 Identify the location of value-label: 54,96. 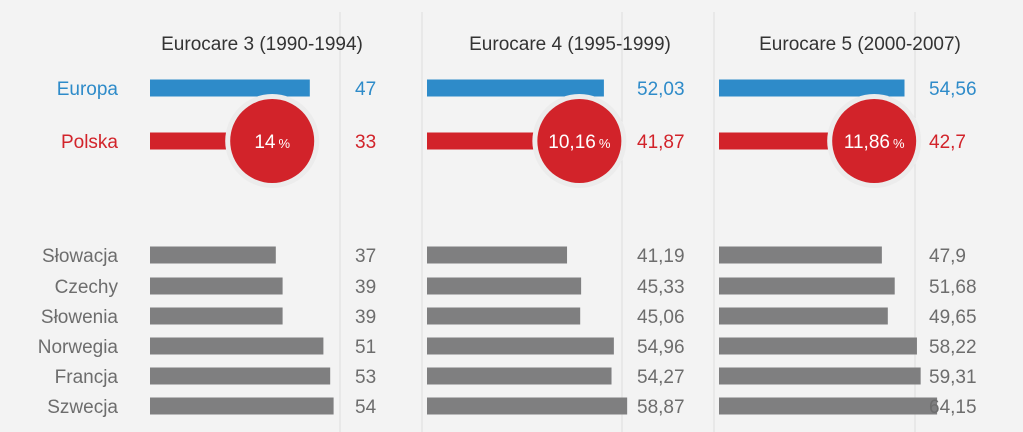
(661, 347).